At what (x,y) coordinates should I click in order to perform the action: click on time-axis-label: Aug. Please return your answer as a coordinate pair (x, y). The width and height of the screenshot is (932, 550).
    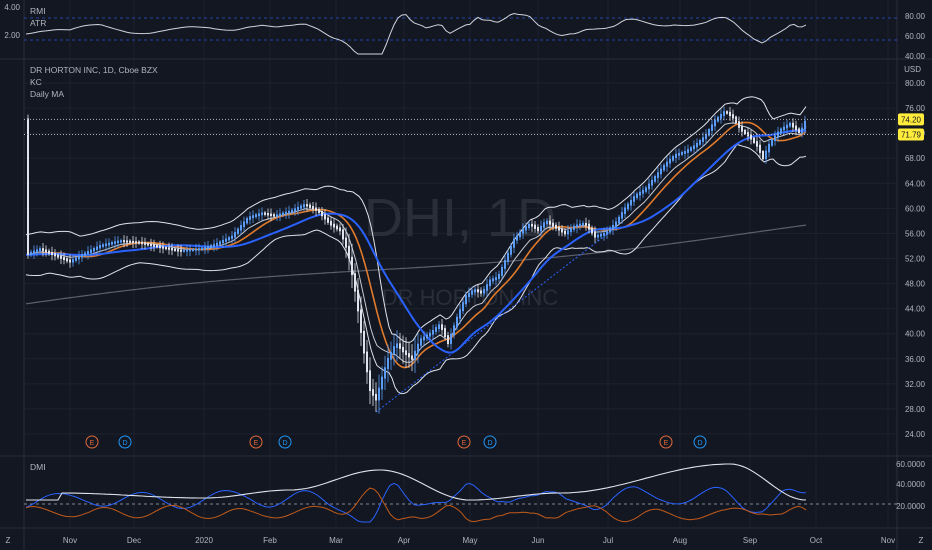
    Looking at the image, I should click on (680, 540).